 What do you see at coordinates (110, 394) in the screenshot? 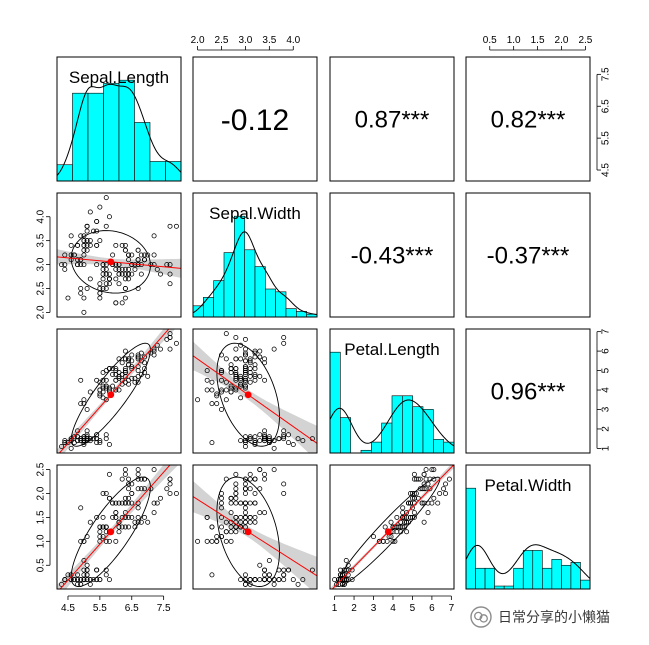
I see `correlation-ellipse` at bounding box center [110, 394].